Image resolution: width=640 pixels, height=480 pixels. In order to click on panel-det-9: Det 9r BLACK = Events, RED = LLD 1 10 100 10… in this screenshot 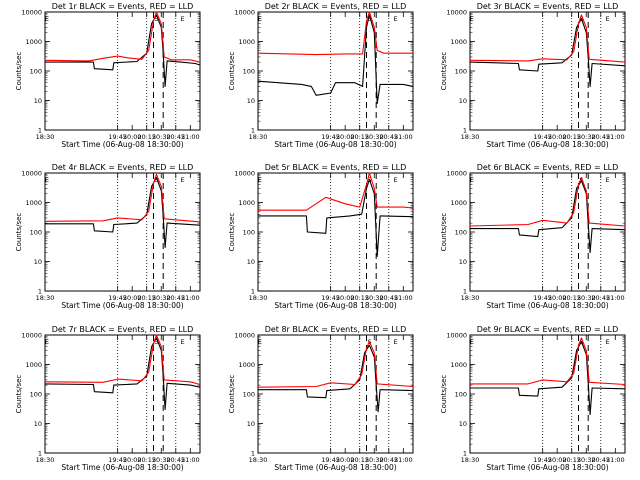, I will do `click(533, 398)`.